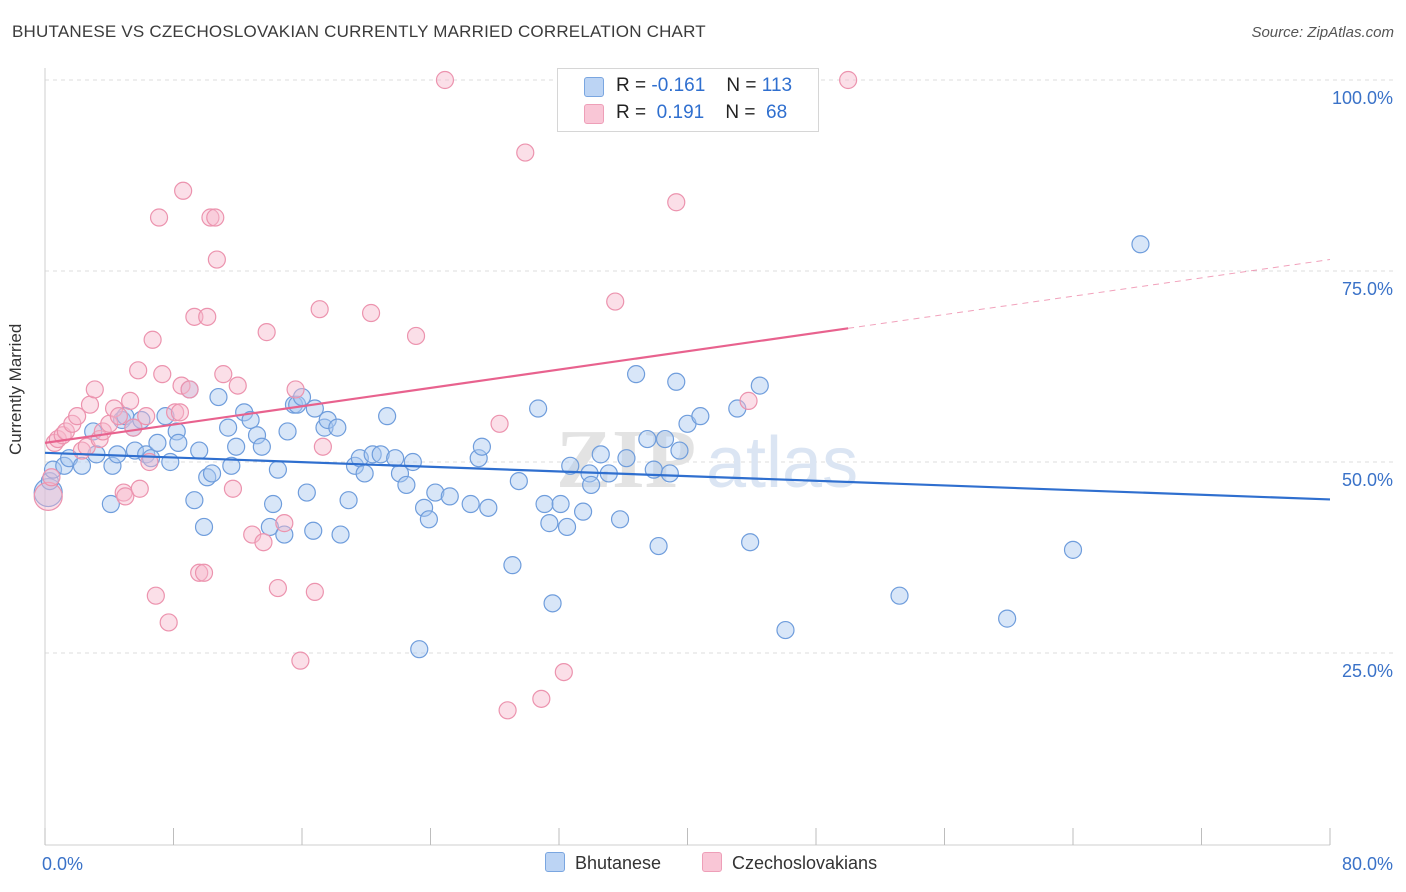 Image resolution: width=1406 pixels, height=892 pixels. Describe the element at coordinates (740, 112) in the screenshot. I see `legend-n-label: N =` at that location.